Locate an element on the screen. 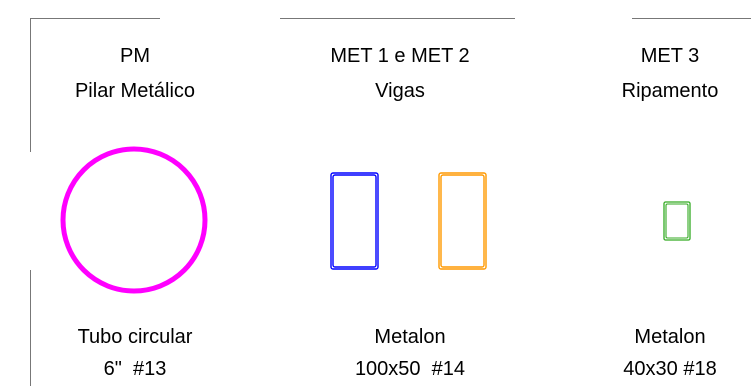 This screenshot has height=386, width=751. pm-name-label: Pilar Metálico is located at coordinates (135, 91).